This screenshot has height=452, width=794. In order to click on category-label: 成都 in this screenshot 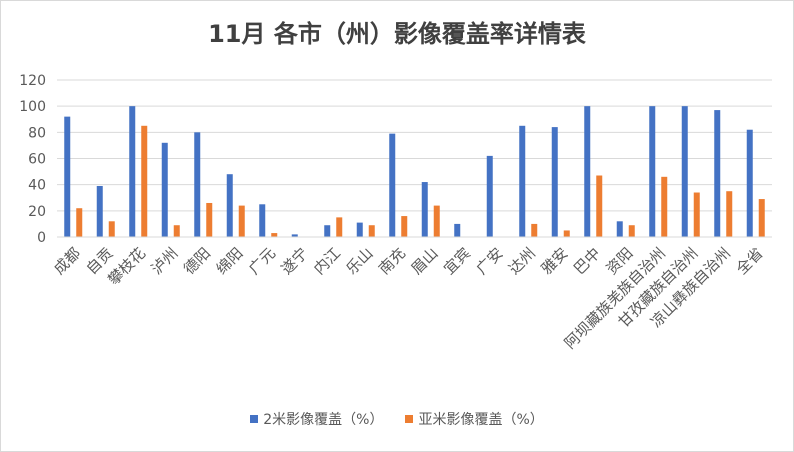, I will do `click(67, 261)`.